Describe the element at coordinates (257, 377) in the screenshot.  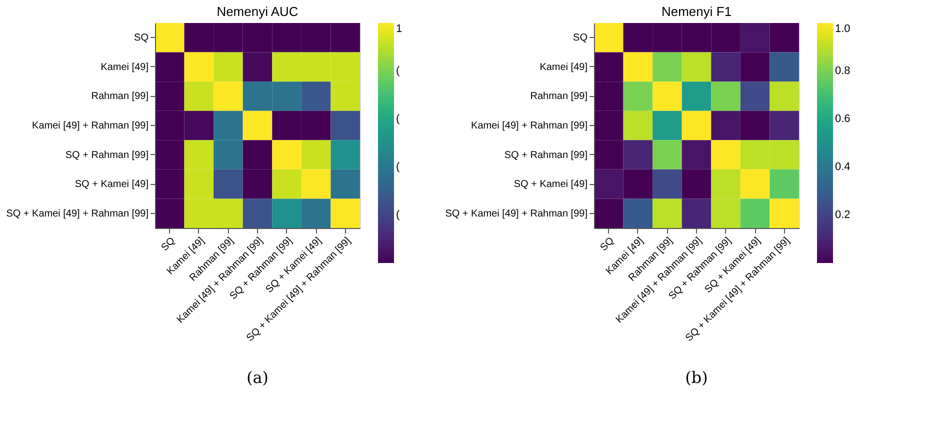
I see `text: (a)` at that location.